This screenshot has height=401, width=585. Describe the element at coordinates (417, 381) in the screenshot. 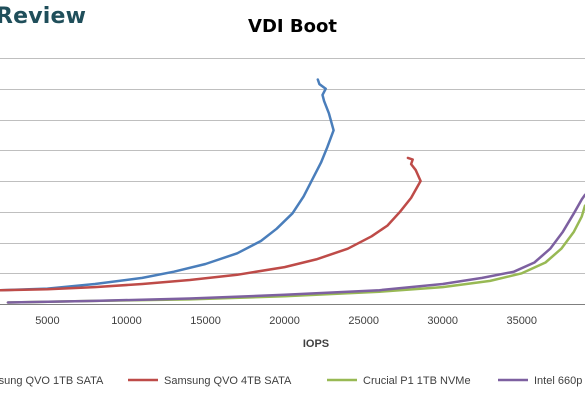

I see `legend-label: Crucial P1 1TB NVMe` at that location.